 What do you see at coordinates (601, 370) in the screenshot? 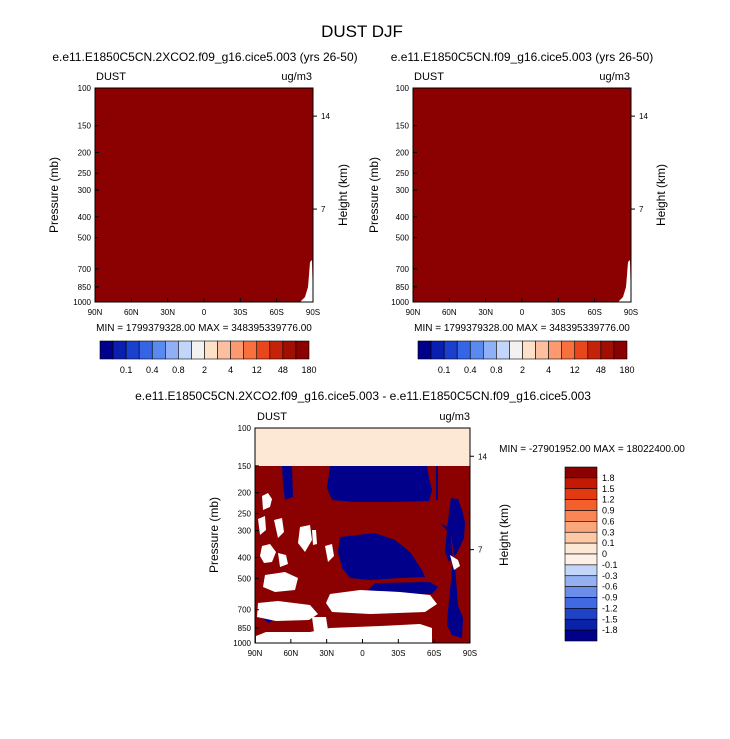
I see `colorbar-label: 48` at bounding box center [601, 370].